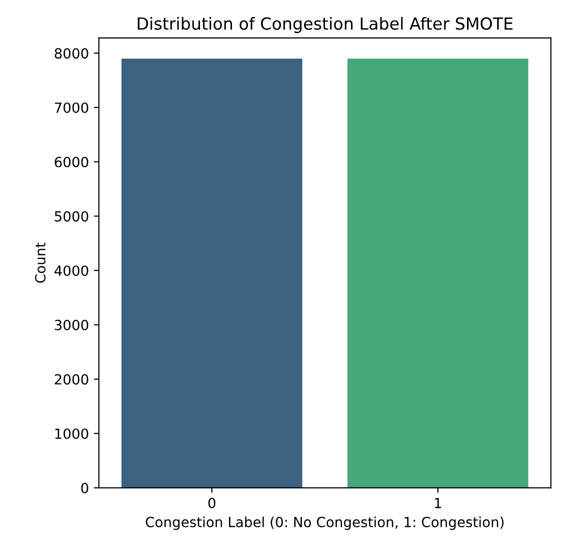  What do you see at coordinates (71, 162) in the screenshot?
I see `y-tick-label: 6000` at bounding box center [71, 162].